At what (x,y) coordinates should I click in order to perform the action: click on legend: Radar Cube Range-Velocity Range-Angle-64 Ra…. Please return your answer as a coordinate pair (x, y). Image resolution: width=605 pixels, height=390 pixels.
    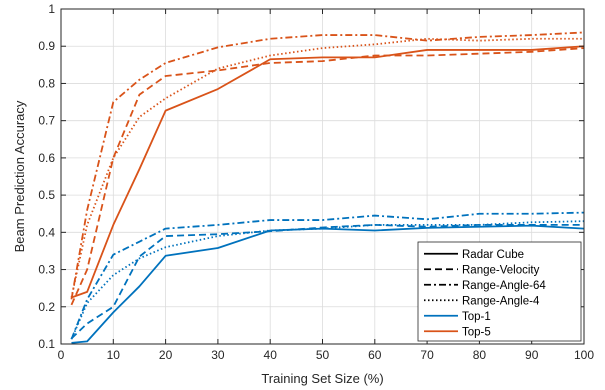
    Looking at the image, I should click on (499, 291).